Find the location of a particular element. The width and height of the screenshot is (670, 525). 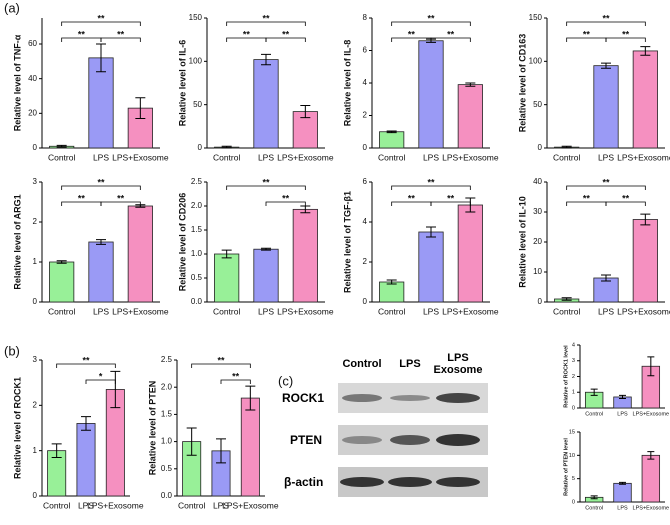

blot is located at coordinates (413, 440).